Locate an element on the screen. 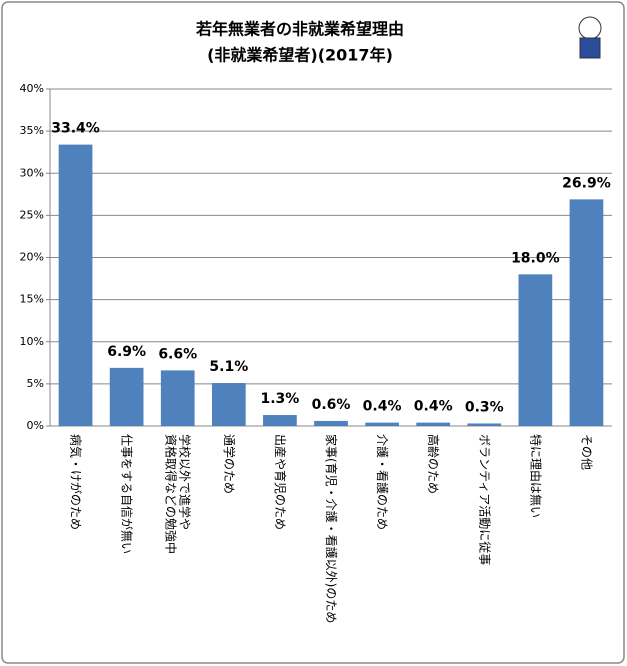  y-tick-label: 10% is located at coordinates (32, 341).